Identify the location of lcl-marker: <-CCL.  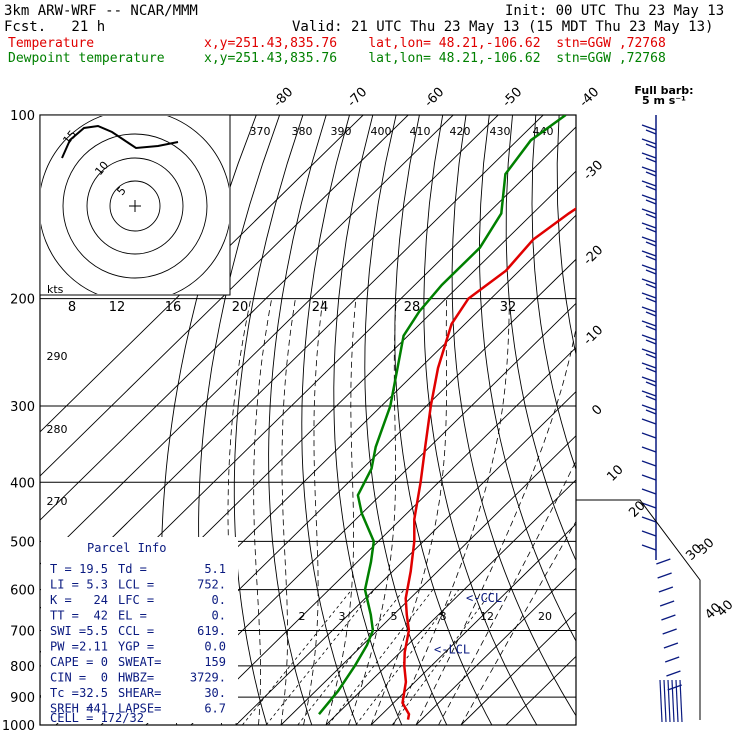
(484, 598).